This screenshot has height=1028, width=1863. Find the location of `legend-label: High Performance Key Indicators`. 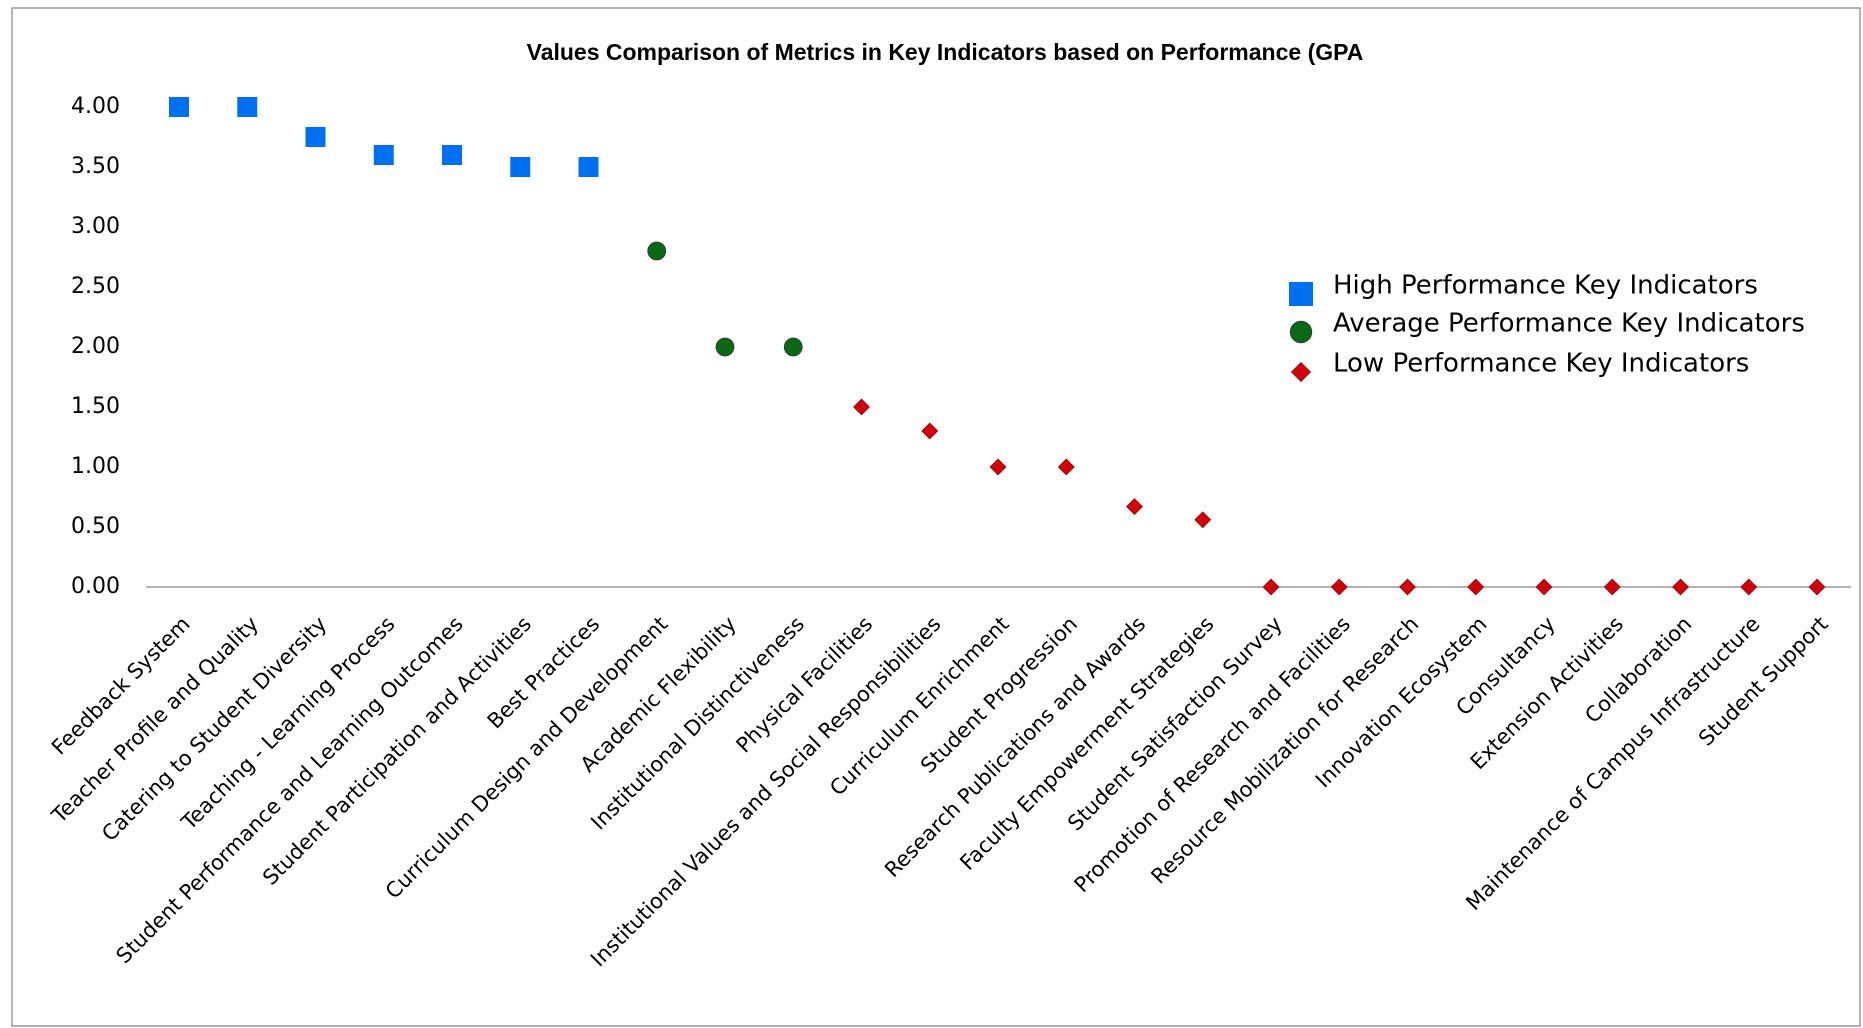

legend-label: High Performance Key Indicators is located at coordinates (1545, 286).